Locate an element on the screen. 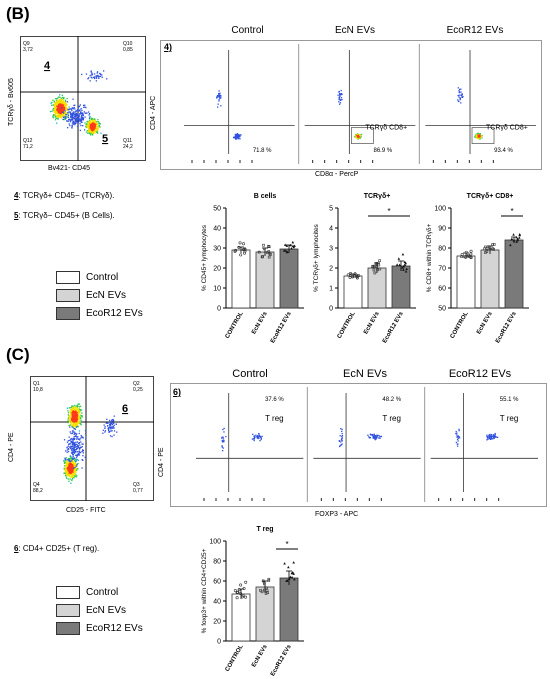 The image size is (550, 679). panel-c-col-title-ecn: EcN EVs is located at coordinates (364, 374).